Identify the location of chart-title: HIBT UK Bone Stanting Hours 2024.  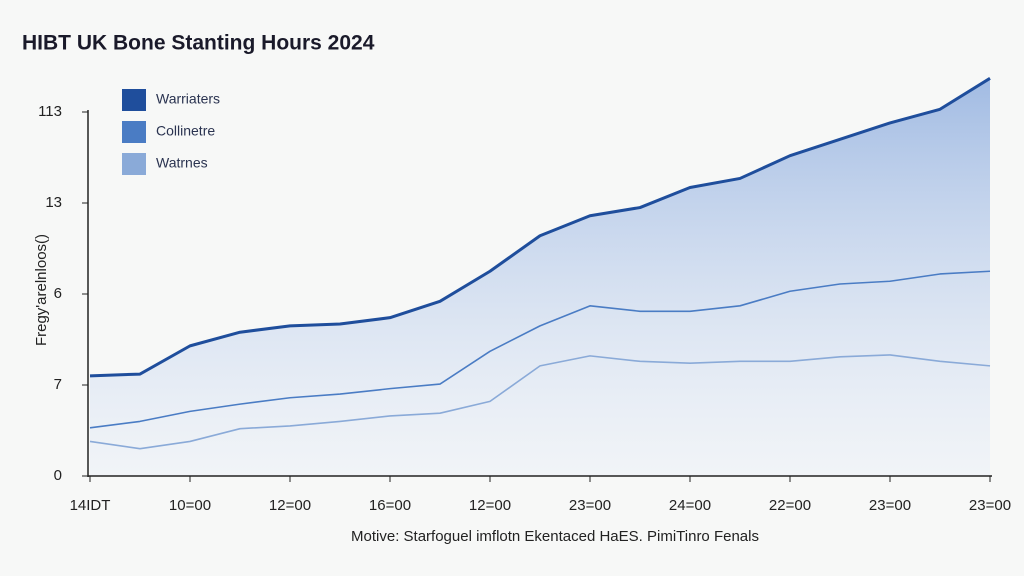
(198, 43).